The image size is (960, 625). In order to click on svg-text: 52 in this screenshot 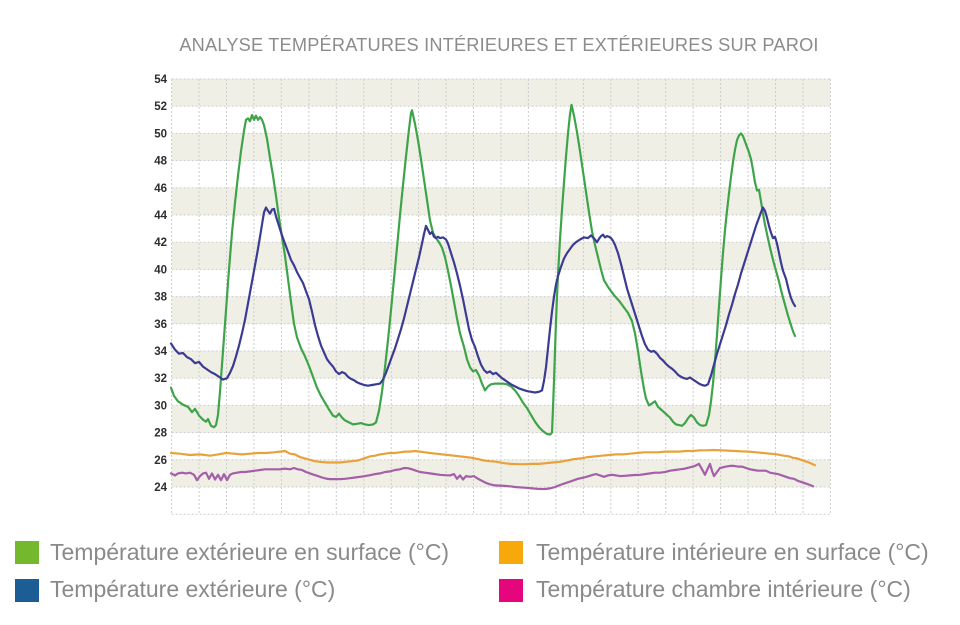, I will do `click(160, 107)`.